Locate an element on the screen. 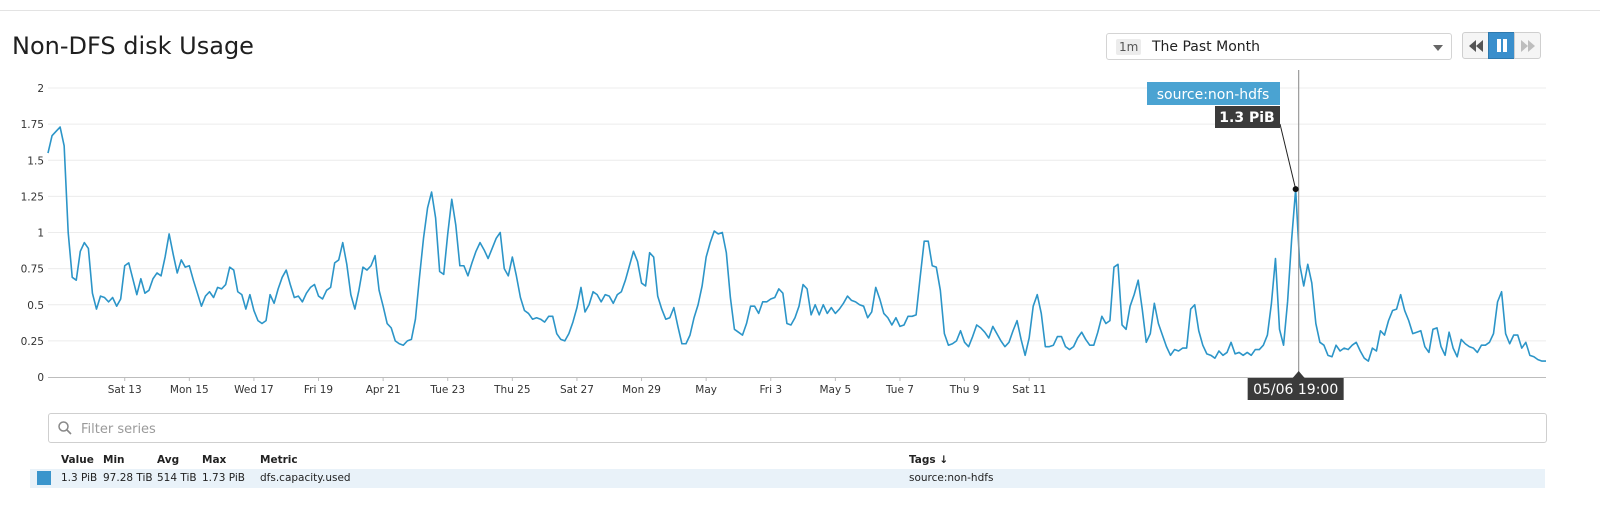 Image resolution: width=1600 pixels, height=518 pixels. x-tick-label: May 5 is located at coordinates (835, 390).